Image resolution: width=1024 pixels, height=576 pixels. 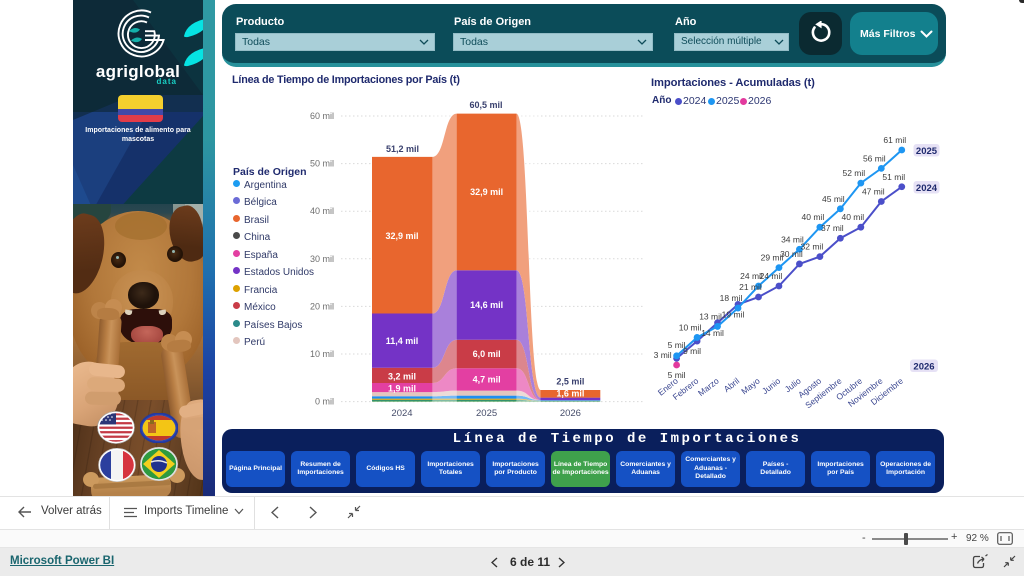 What do you see at coordinates (750, 287) in the screenshot?
I see `svg-text: 21 mil` at bounding box center [750, 287].